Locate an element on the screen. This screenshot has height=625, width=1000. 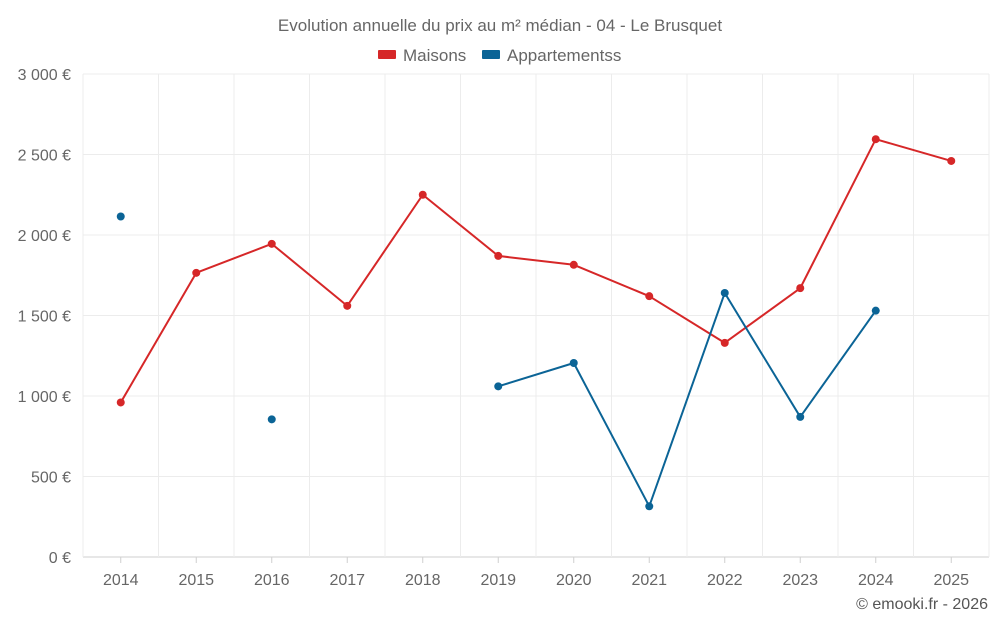
chart-legend: Maisons Appartementss is located at coordinates (499, 55).